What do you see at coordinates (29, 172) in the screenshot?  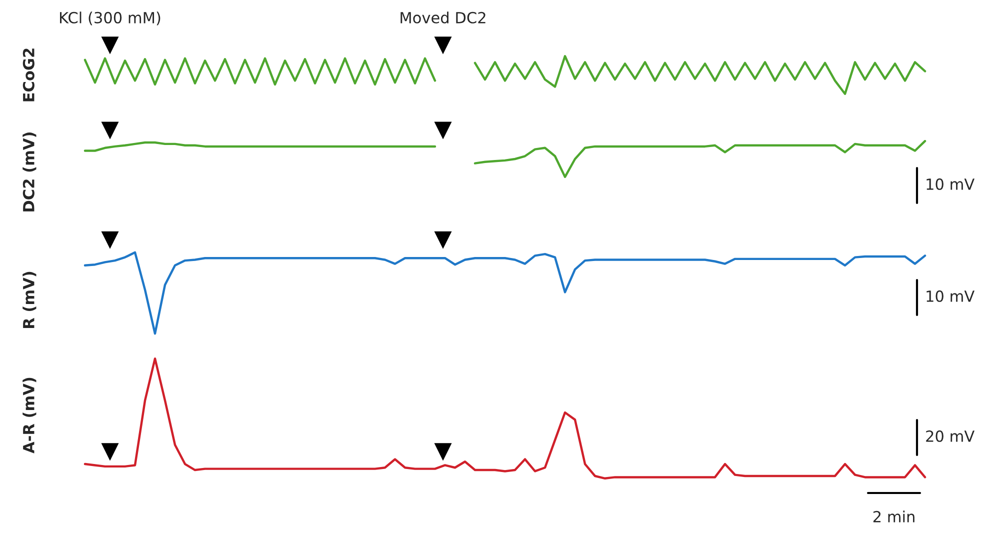 I see `y-axis-title: DC2 (mV)` at bounding box center [29, 172].